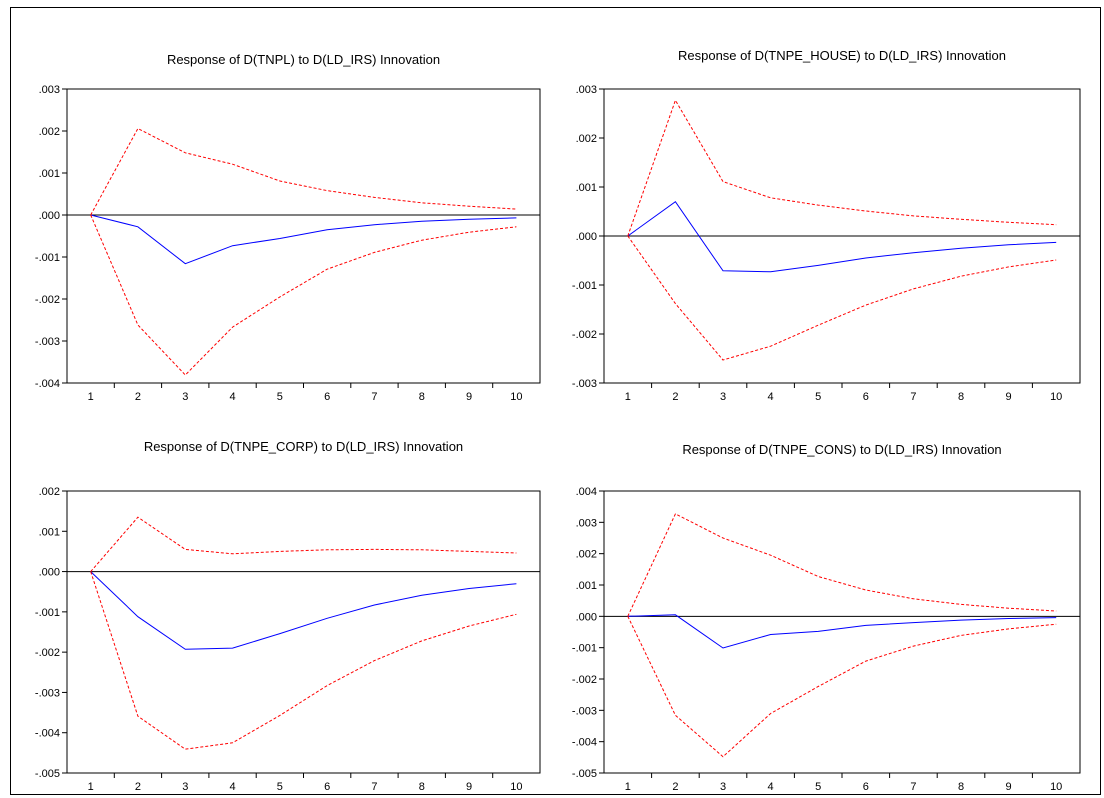  I want to click on y-tick-label: .004, so click(586, 492).